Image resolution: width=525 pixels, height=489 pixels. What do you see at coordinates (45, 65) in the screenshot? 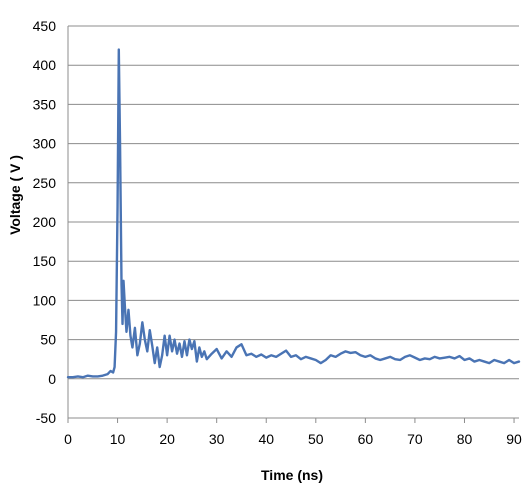
I see `y-tick-label: 400` at bounding box center [45, 65].